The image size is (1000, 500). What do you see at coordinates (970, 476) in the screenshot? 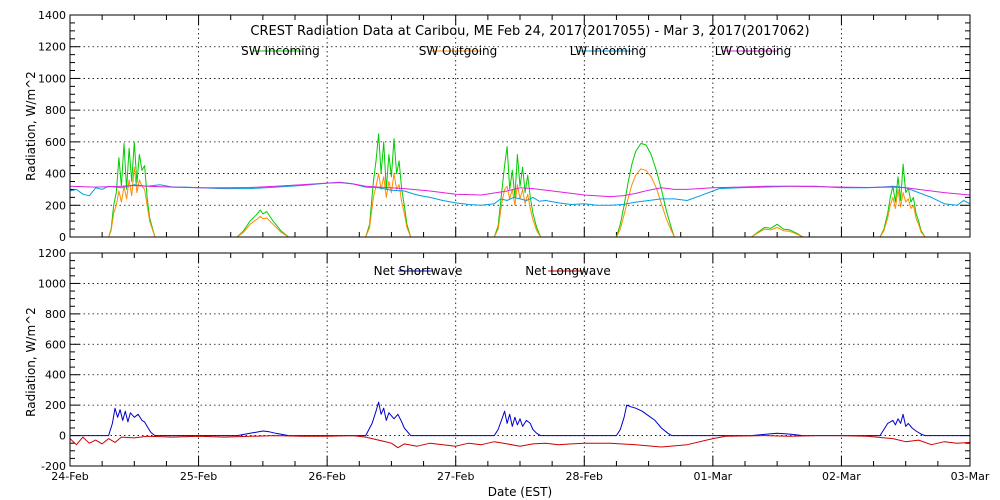
I see `x-tick-label: 03-Mar` at bounding box center [970, 476].